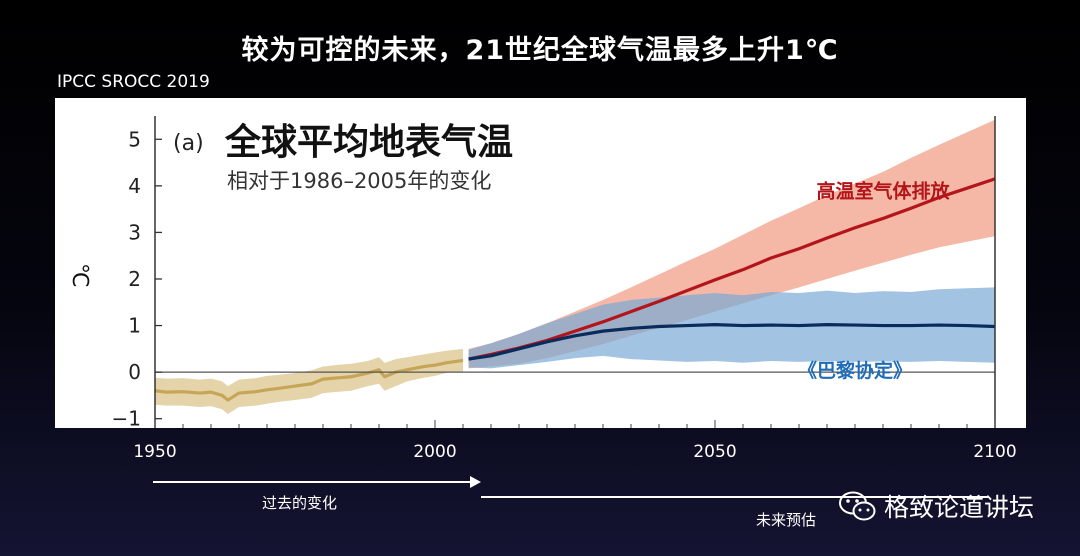 The image size is (1080, 556). Describe the element at coordinates (134, 372) in the screenshot. I see `y-tick-label: 0` at that location.